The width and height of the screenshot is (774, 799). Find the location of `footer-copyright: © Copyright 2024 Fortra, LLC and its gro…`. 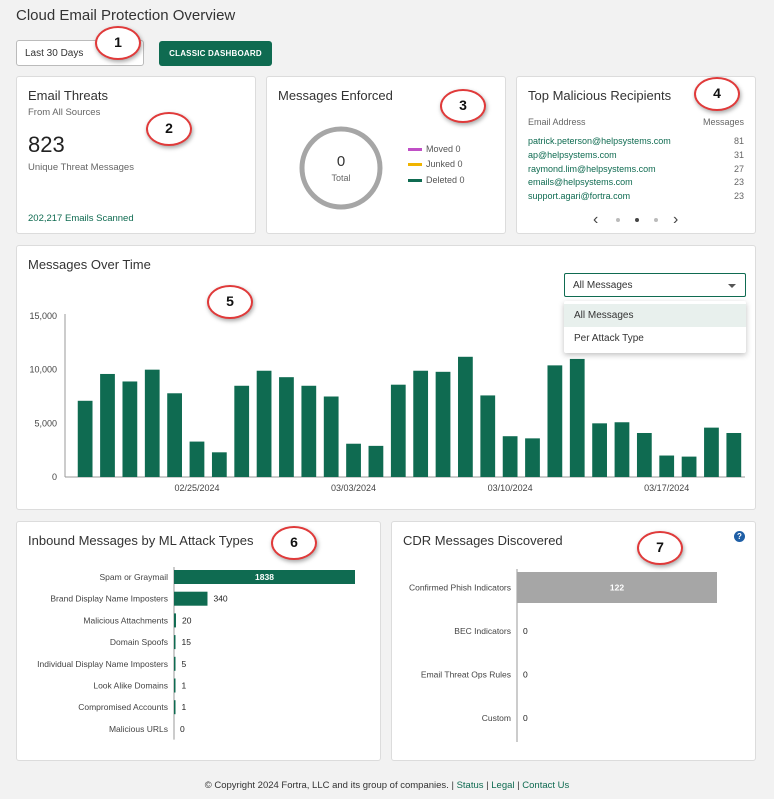

footer-copyright: © Copyright 2024 Fortra, LLC and its gro… is located at coordinates (330, 785).